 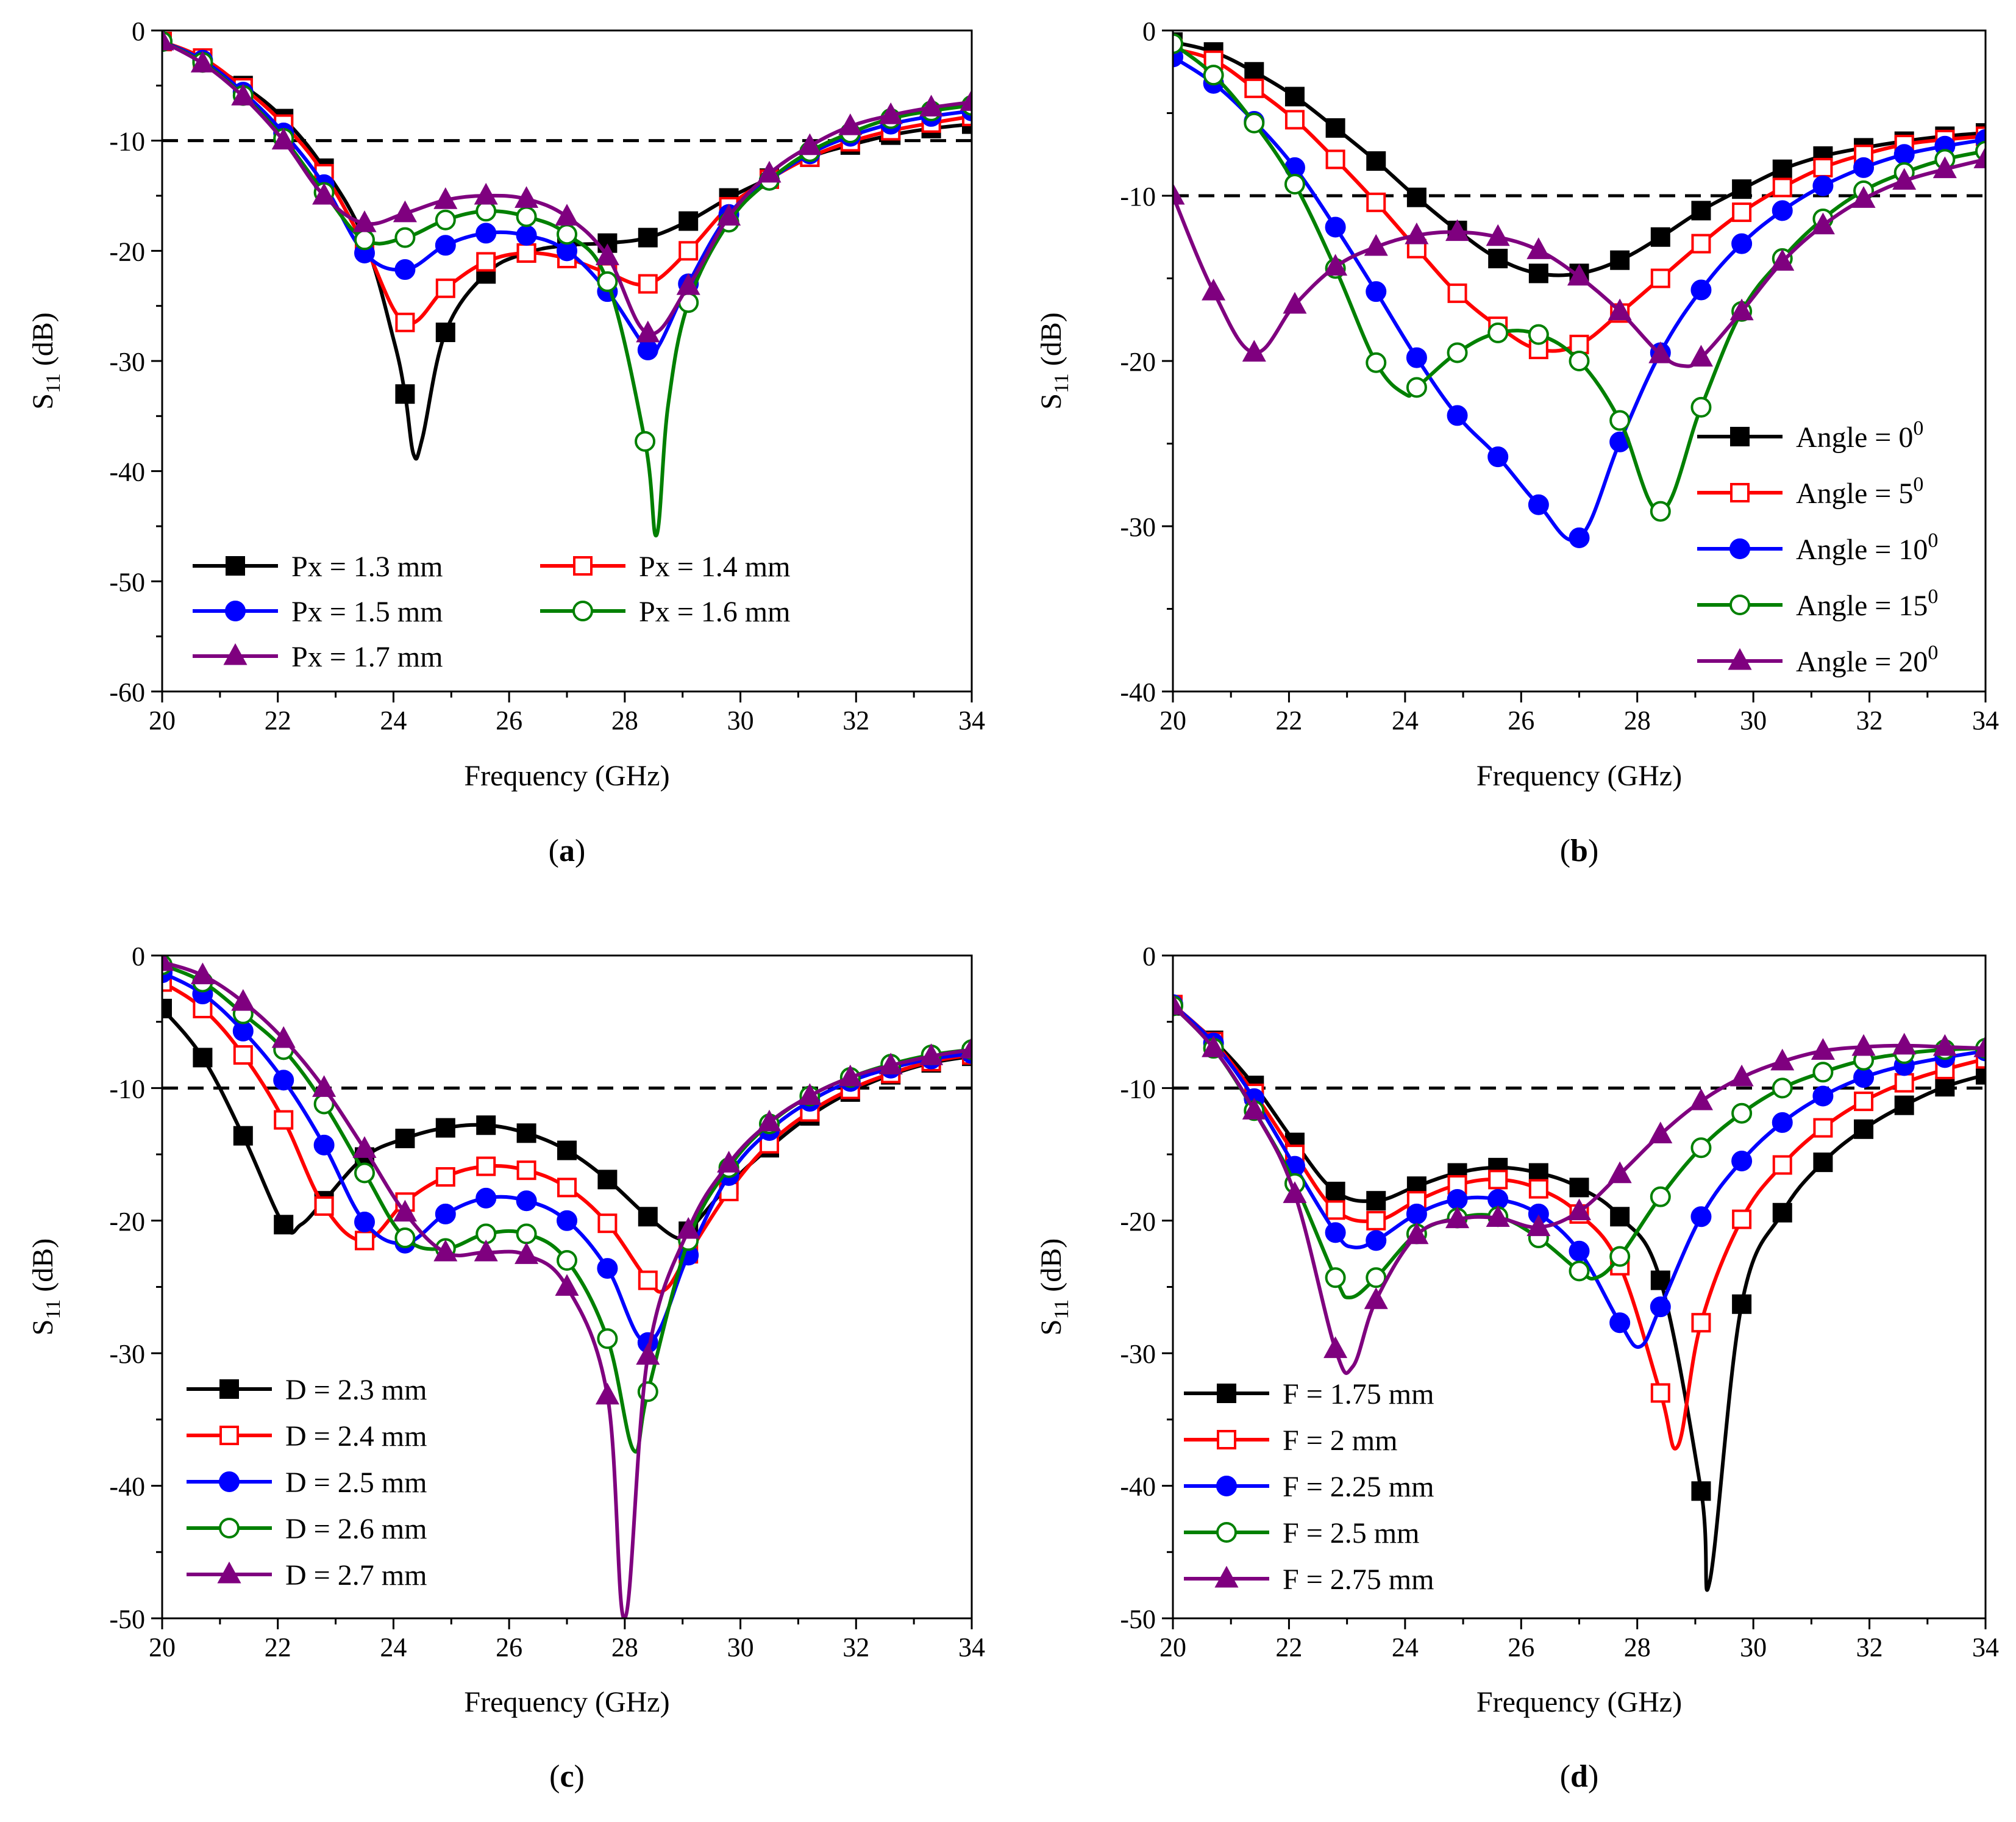 What do you see at coordinates (1933, 541) in the screenshot?
I see `legend-label-superscript: 0` at bounding box center [1933, 541].